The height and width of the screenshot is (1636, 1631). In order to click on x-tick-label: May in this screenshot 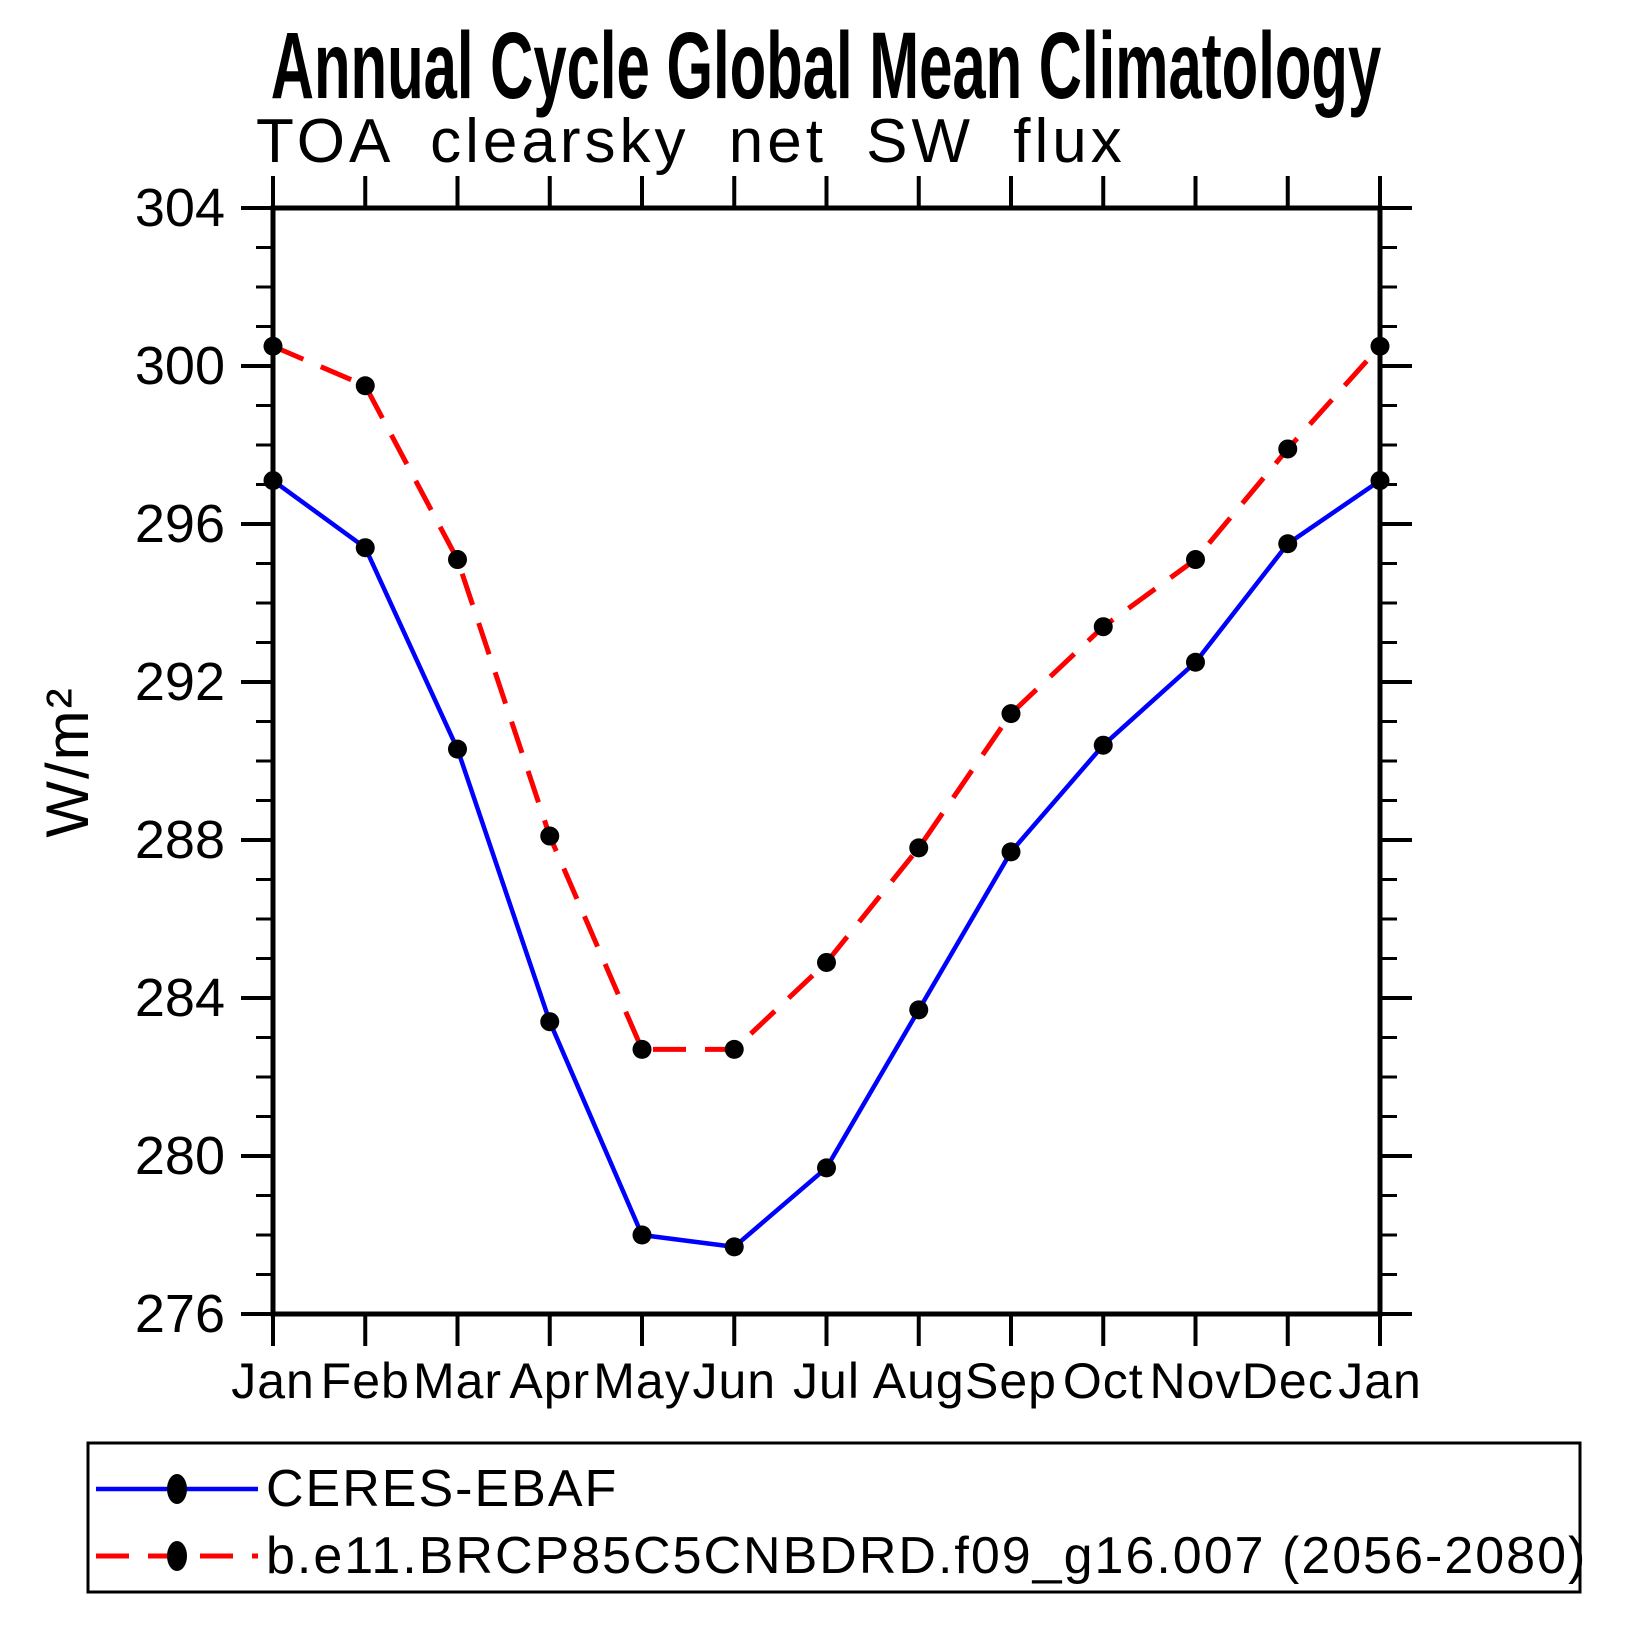, I will do `click(641, 1381)`.